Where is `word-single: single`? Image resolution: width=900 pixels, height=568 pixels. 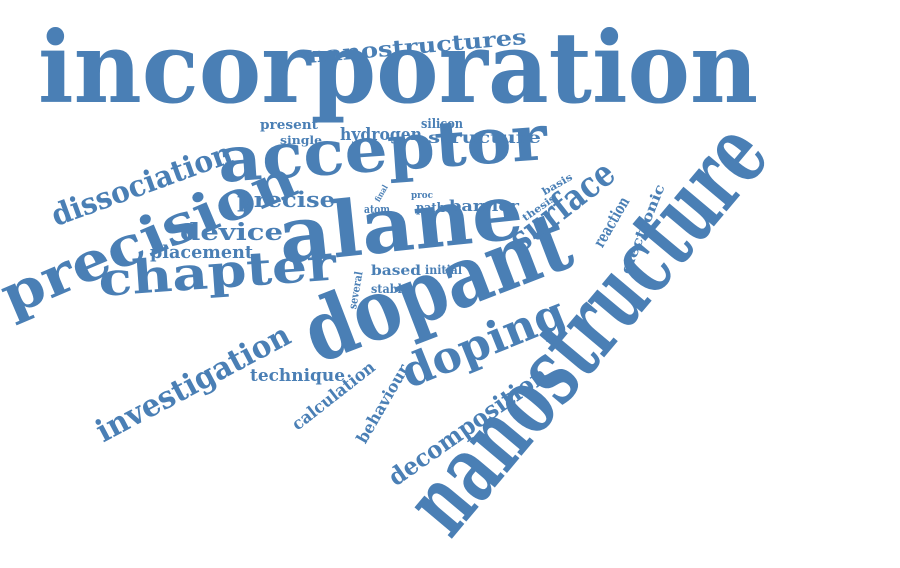
word-single: single is located at coordinates (301, 140).